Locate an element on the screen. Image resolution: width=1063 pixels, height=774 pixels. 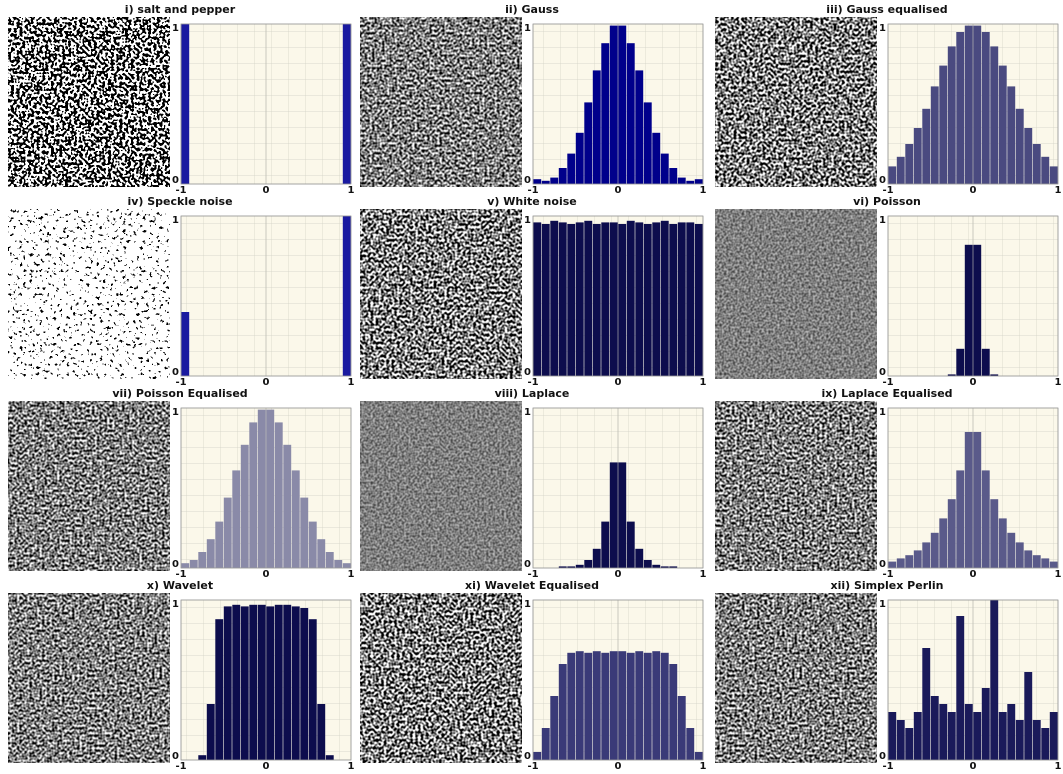
panel-title: viii) Laplace is located at coordinates (532, 393).